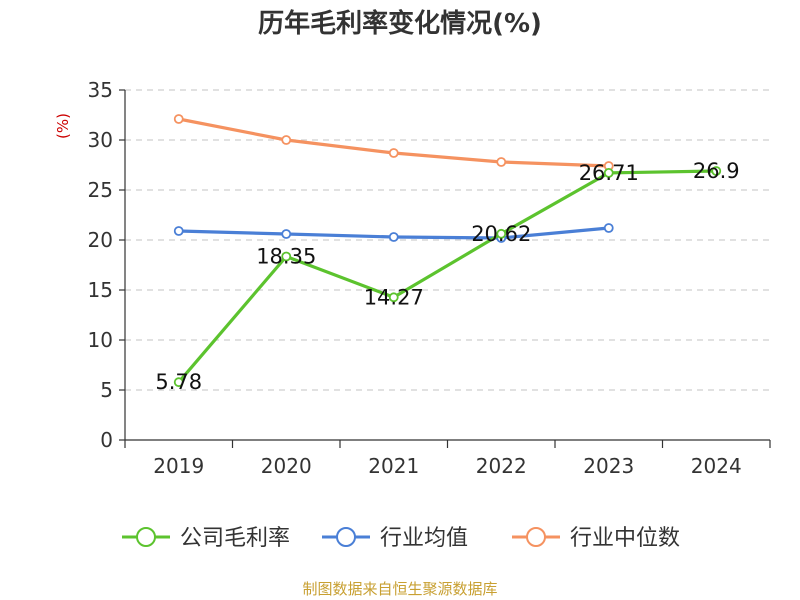 This screenshot has height=600, width=800. I want to click on y-tick-label: 25, so click(100, 190).